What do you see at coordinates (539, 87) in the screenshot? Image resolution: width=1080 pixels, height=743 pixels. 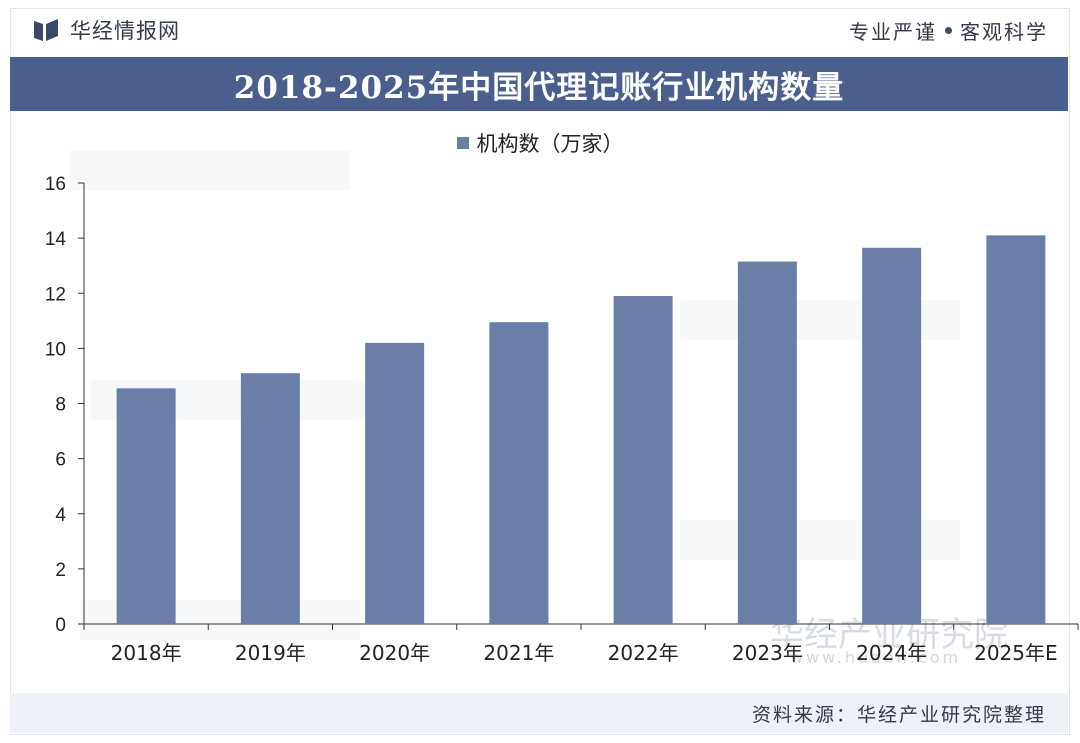 I see `chart-title: 2018-2025年中国代理记账行业机构数量` at bounding box center [539, 87].